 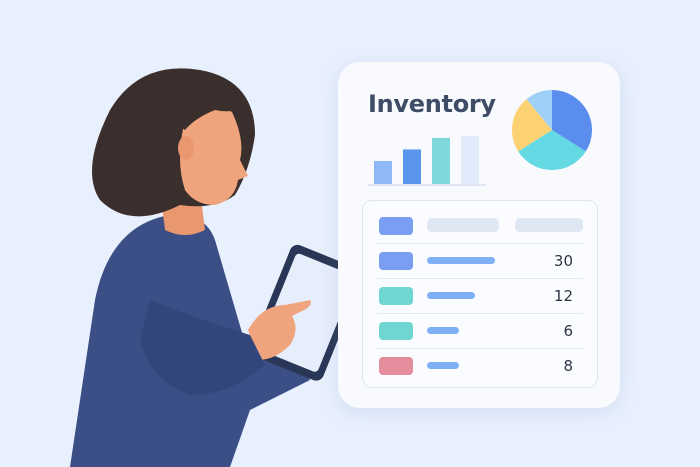 What do you see at coordinates (396, 226) in the screenshot?
I see `header-swatch` at bounding box center [396, 226].